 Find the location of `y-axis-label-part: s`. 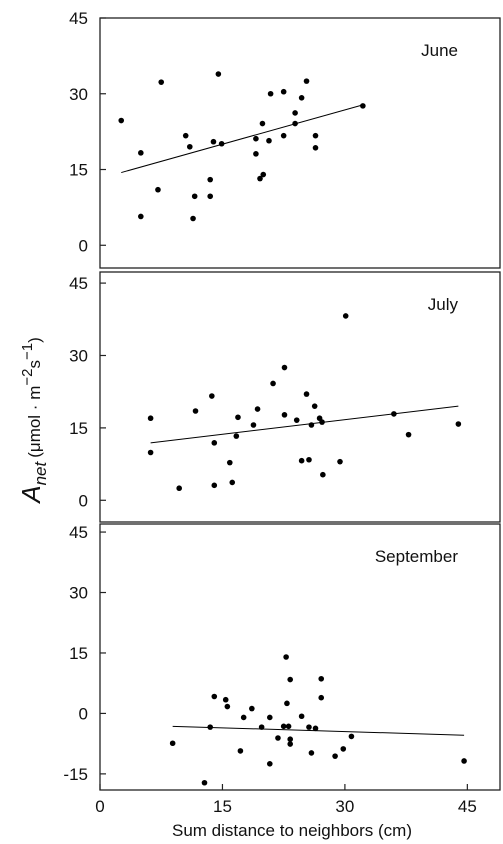

y-axis-label-part: s is located at coordinates (34, 364).